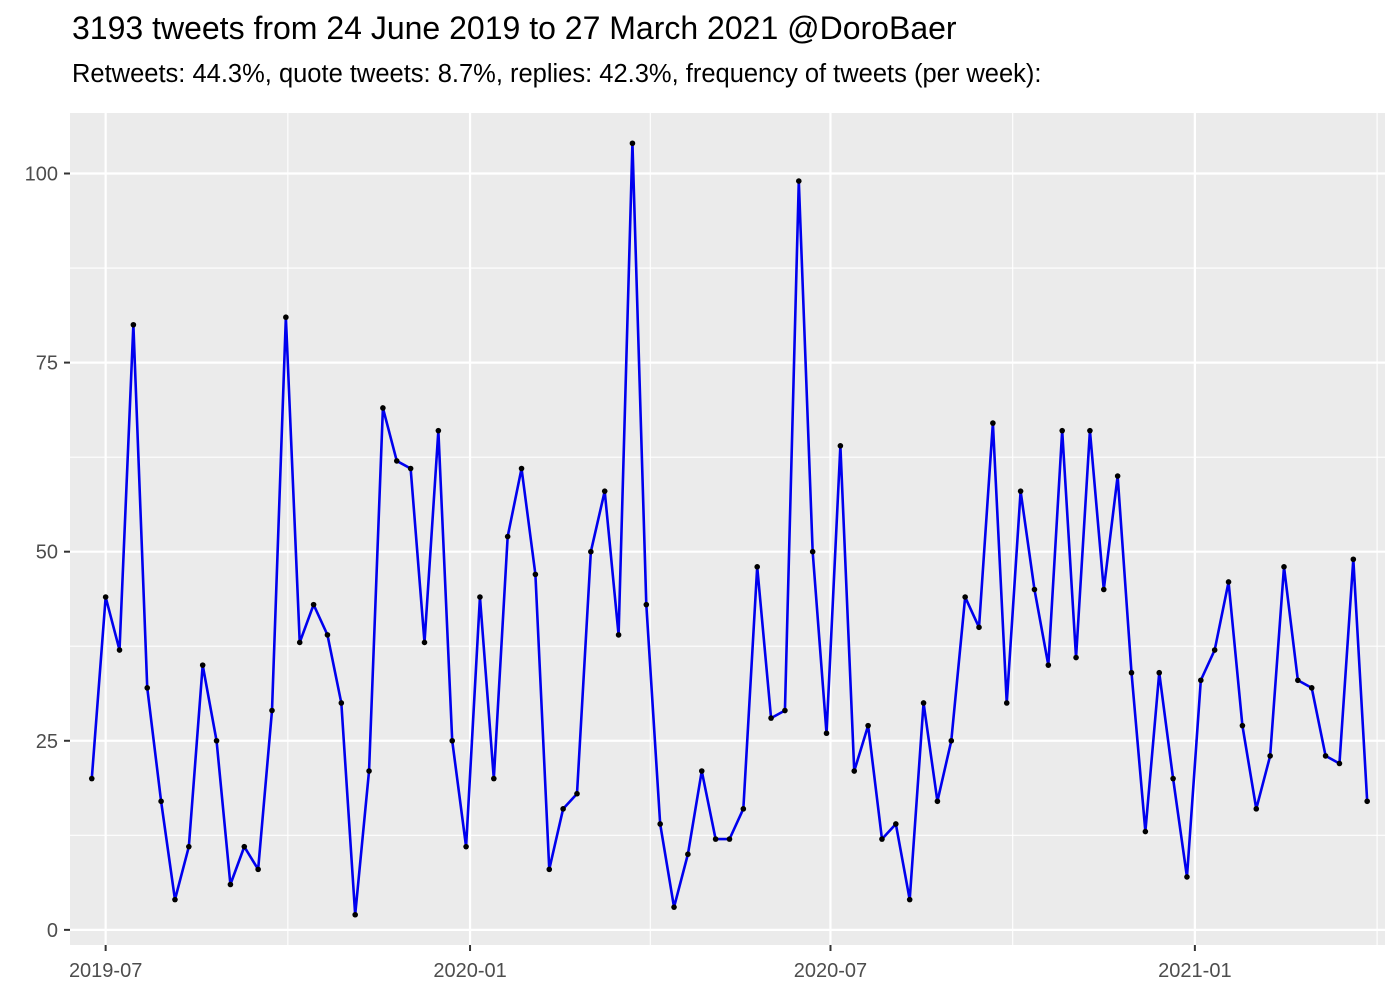  I want to click on y-tick-label: 0, so click(52, 931).